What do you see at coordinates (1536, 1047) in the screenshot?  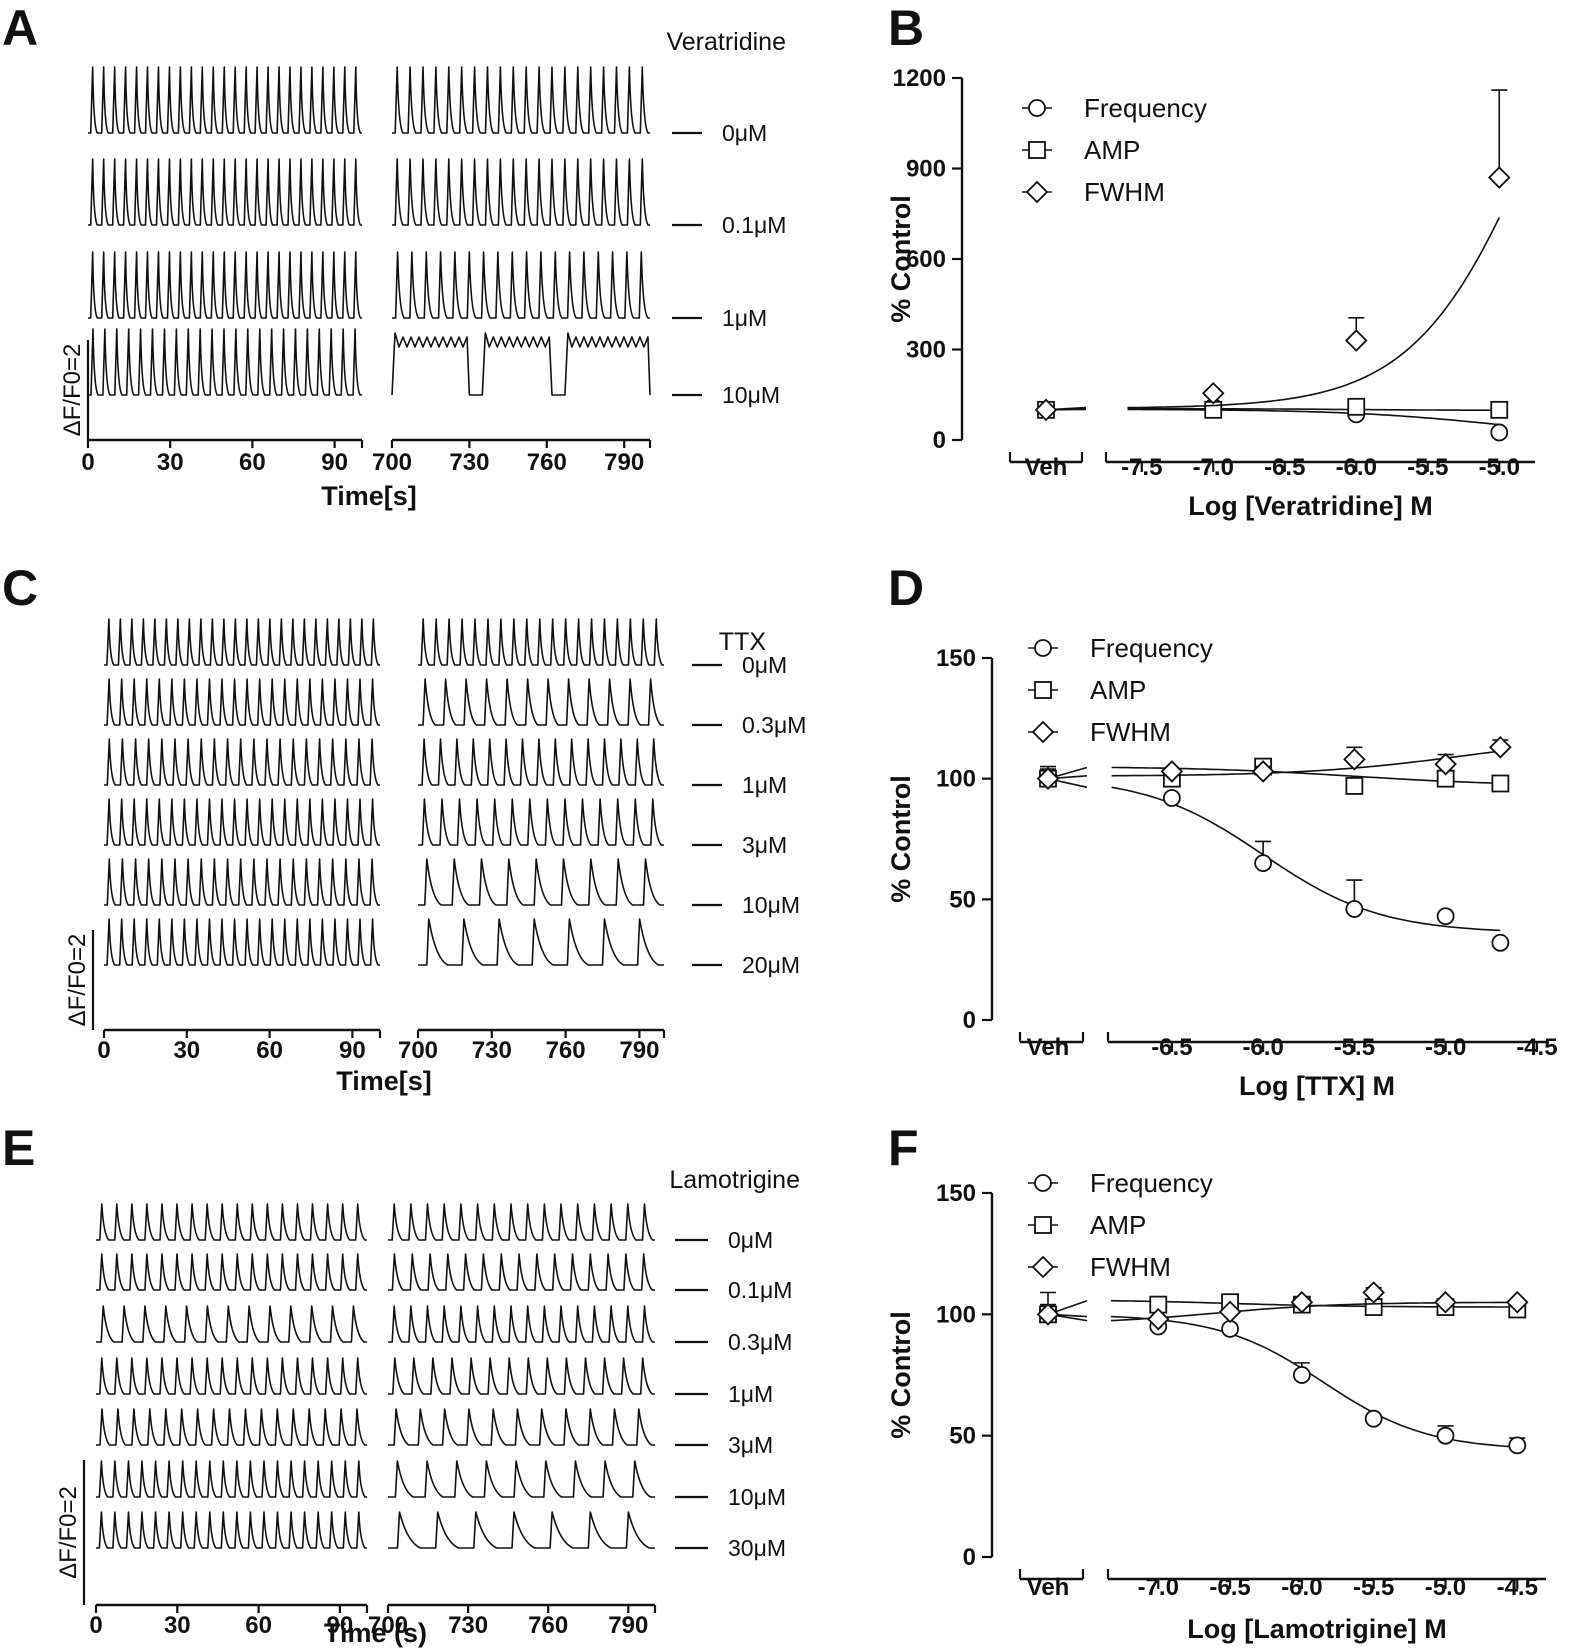 I see `x-tick-label: -4.5` at bounding box center [1536, 1047].